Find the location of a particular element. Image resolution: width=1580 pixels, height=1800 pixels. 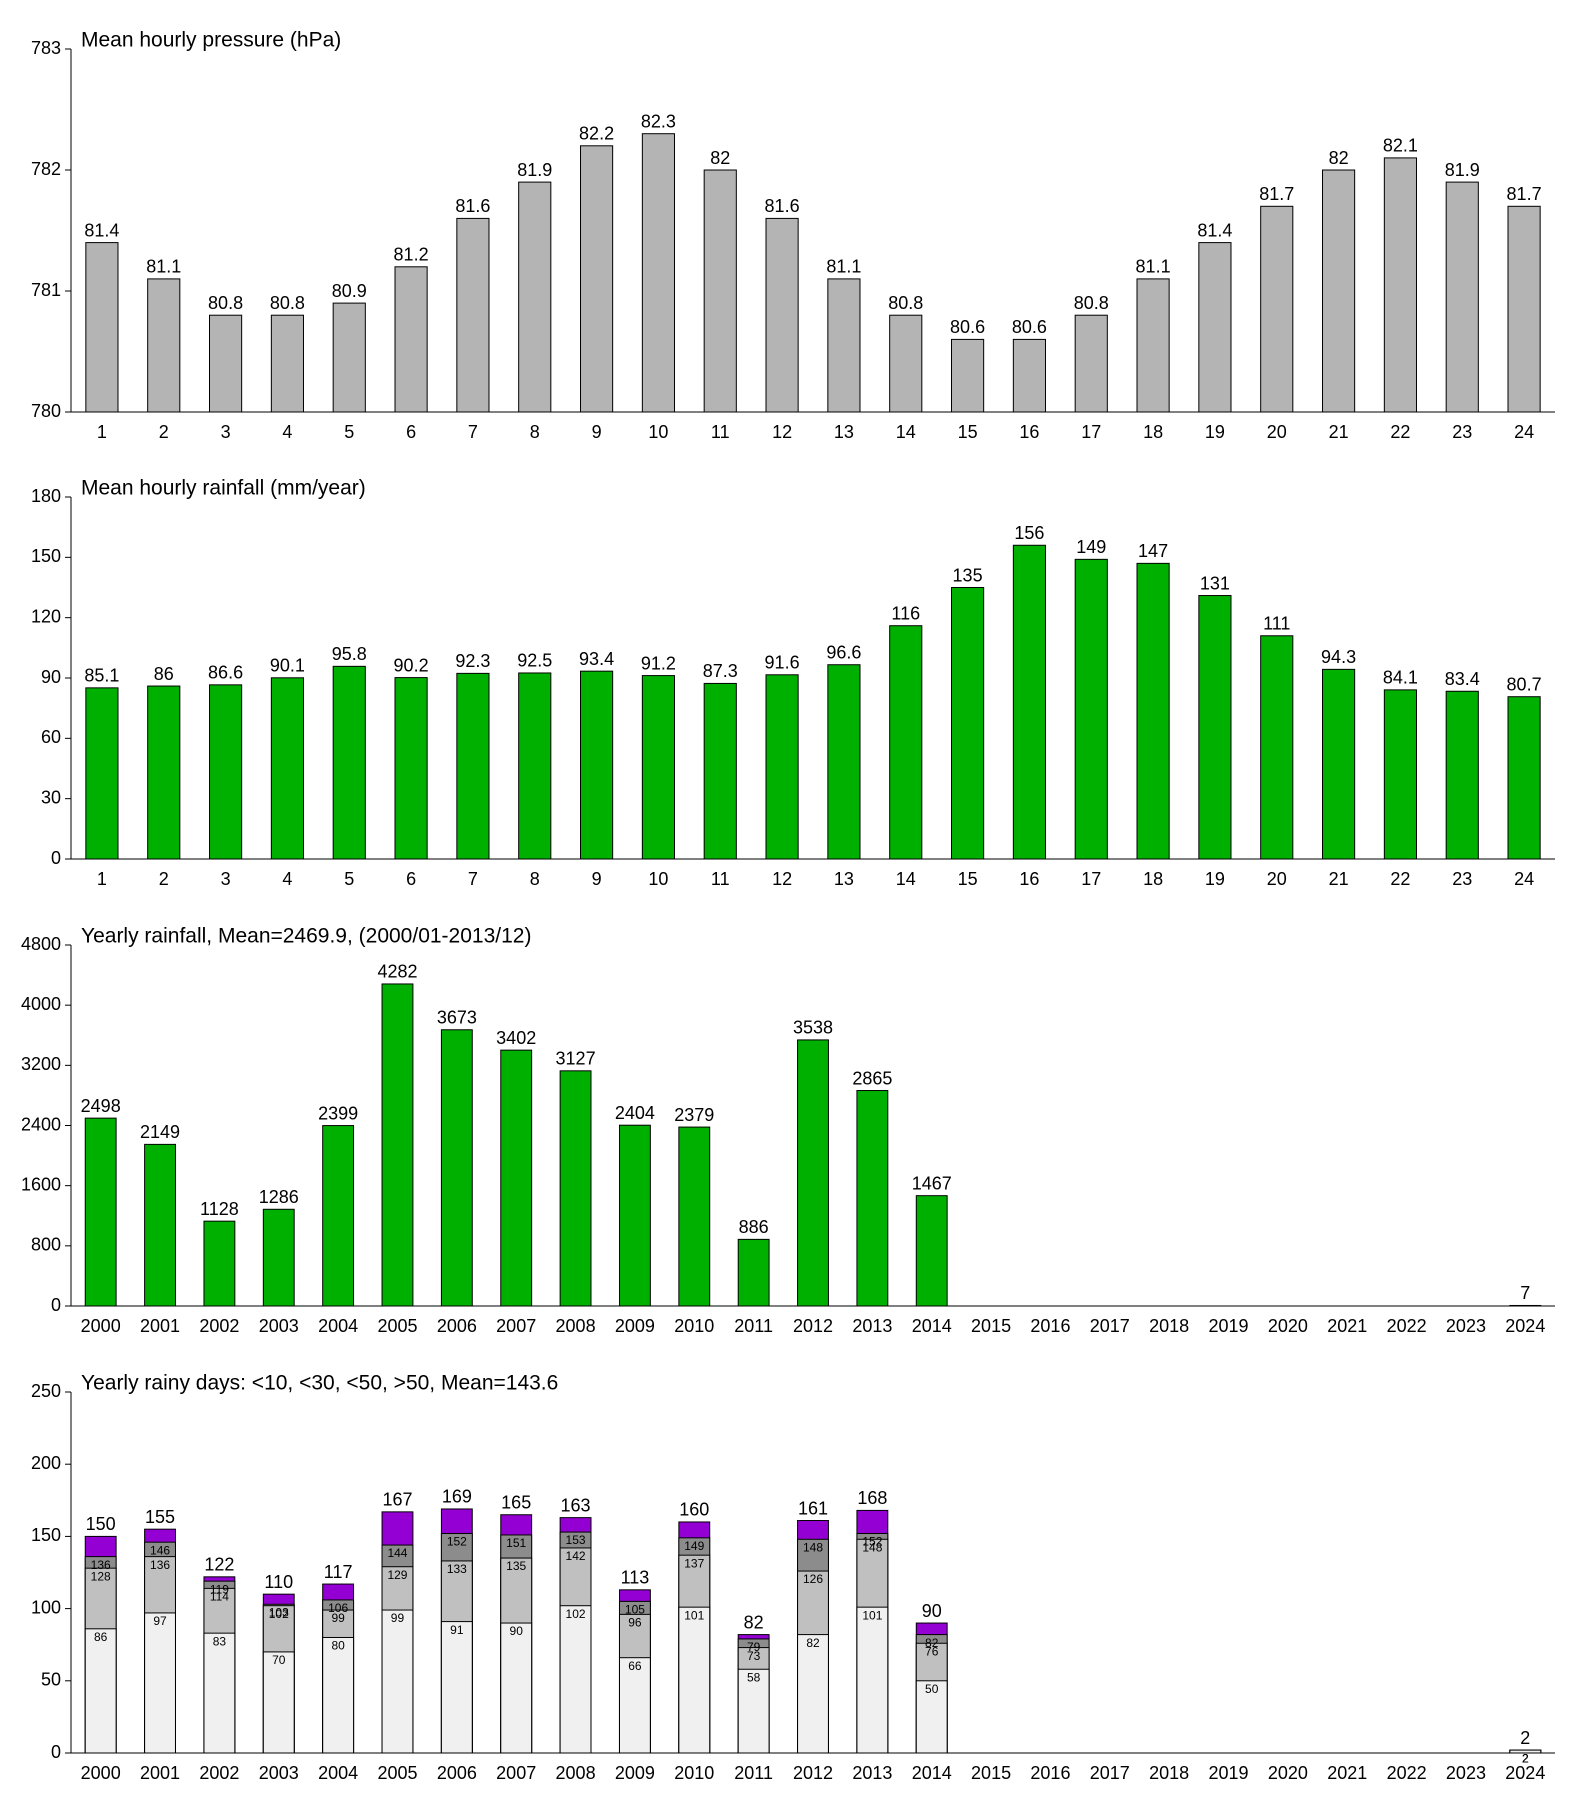

y-tick-label: 4800 is located at coordinates (41, 944).